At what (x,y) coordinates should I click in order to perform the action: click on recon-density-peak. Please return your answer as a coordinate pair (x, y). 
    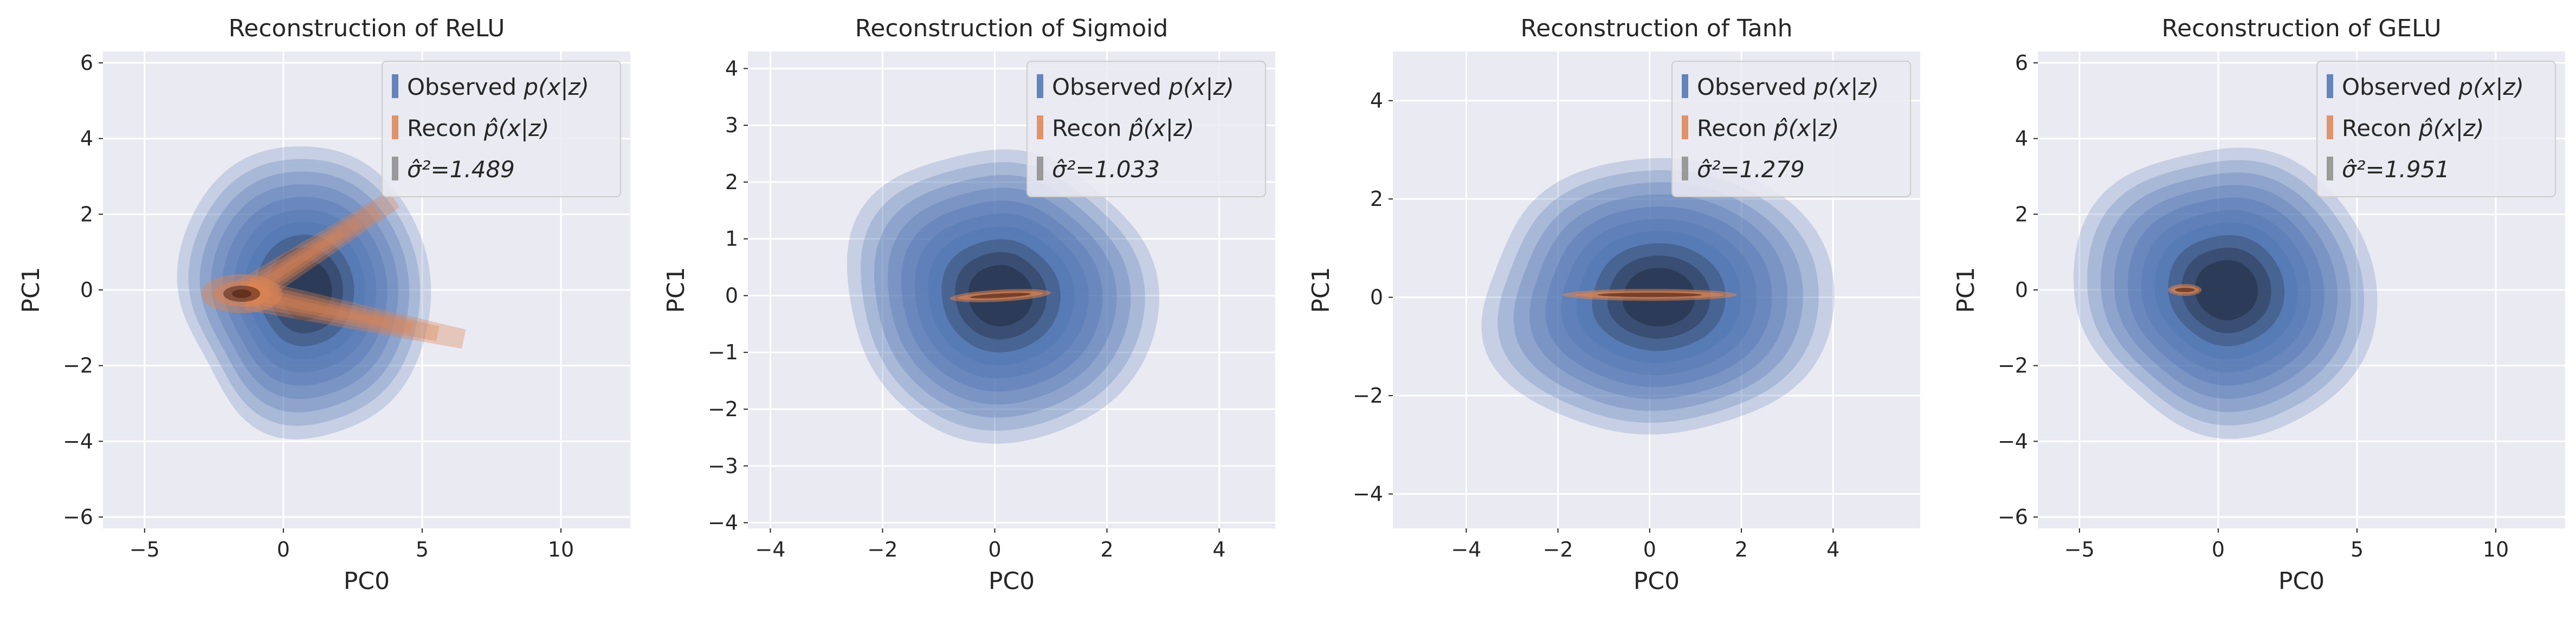
    Looking at the image, I should click on (242, 293).